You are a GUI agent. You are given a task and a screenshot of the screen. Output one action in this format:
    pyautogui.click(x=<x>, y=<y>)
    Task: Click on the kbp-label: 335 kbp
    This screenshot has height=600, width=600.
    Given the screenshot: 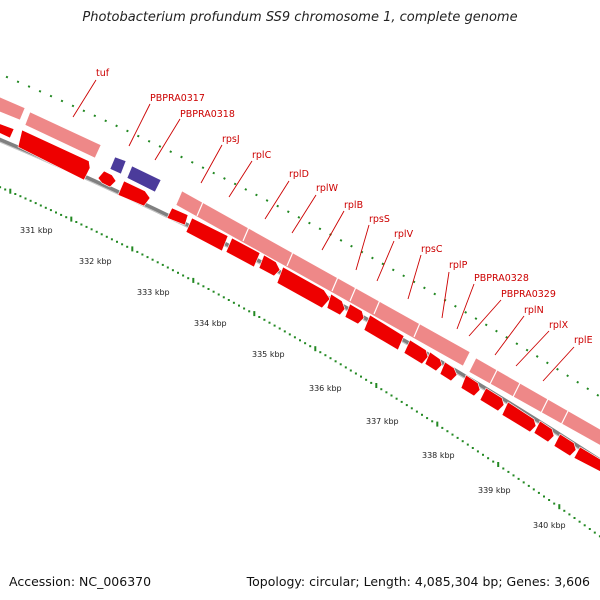 What is the action you would take?
    pyautogui.click(x=268, y=354)
    